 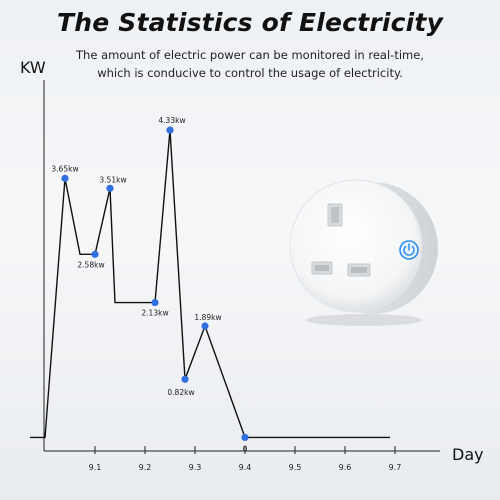 I want to click on x-tick-label: 9.2, so click(x=145, y=467).